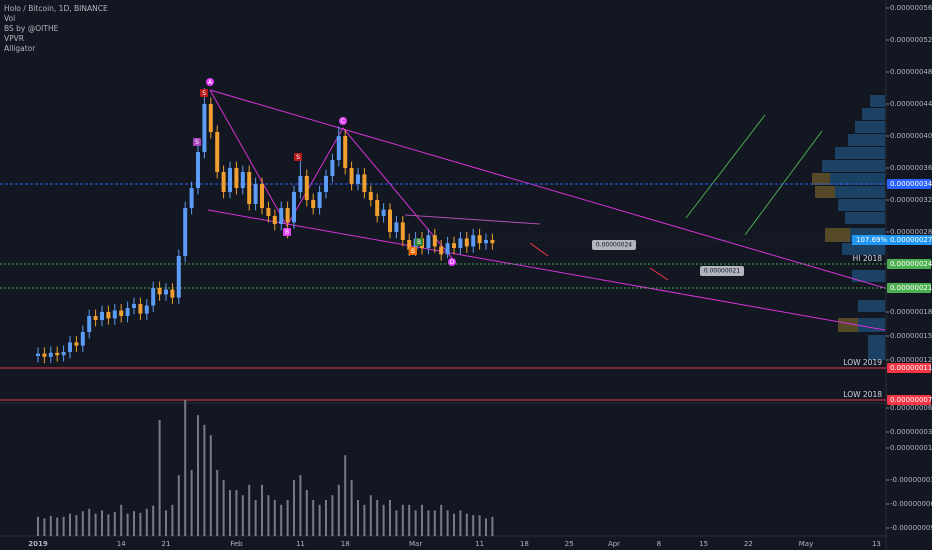 Image resolution: width=932 pixels, height=550 pixels. I want to click on x-tick-label: 11, so click(479, 544).